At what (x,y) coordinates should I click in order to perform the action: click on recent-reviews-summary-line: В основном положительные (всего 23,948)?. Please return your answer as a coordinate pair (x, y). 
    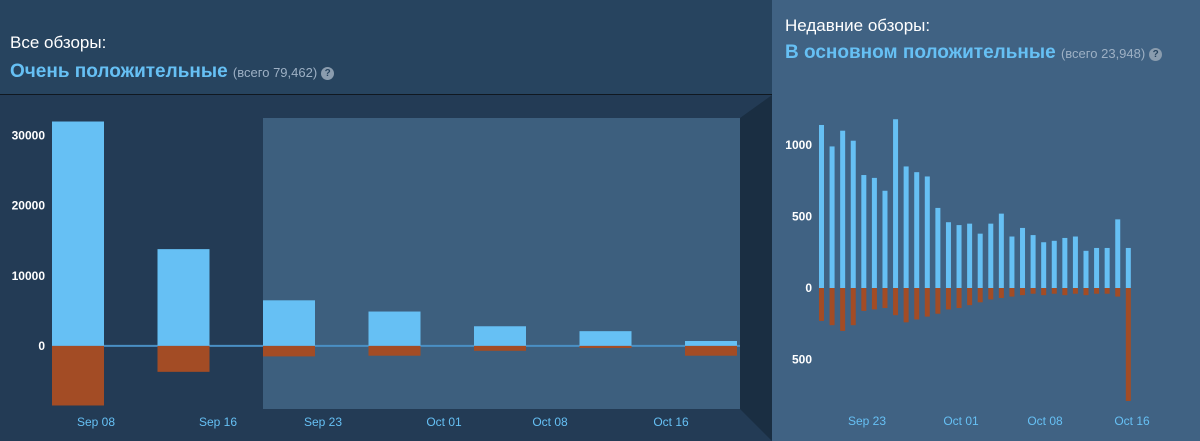
    Looking at the image, I should click on (985, 53).